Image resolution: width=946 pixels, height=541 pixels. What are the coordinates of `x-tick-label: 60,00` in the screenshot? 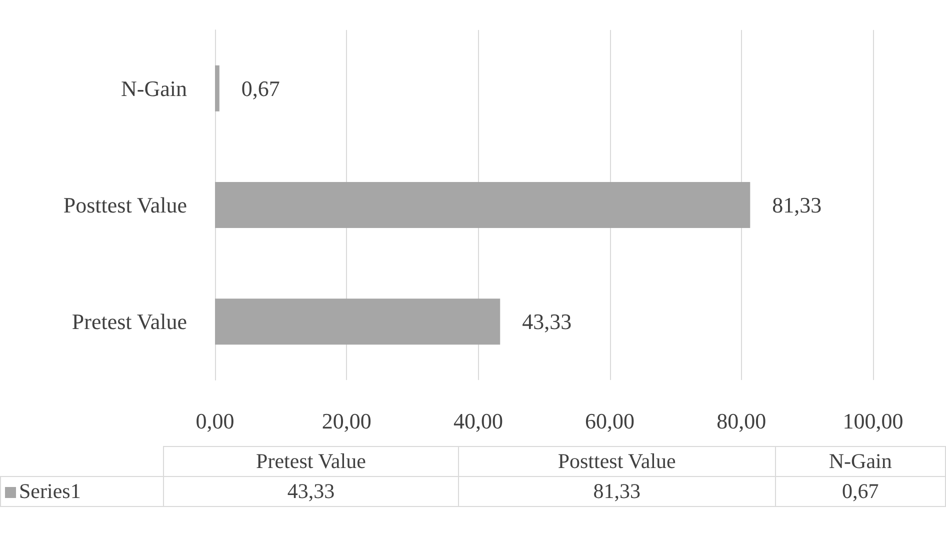 It's located at (610, 421).